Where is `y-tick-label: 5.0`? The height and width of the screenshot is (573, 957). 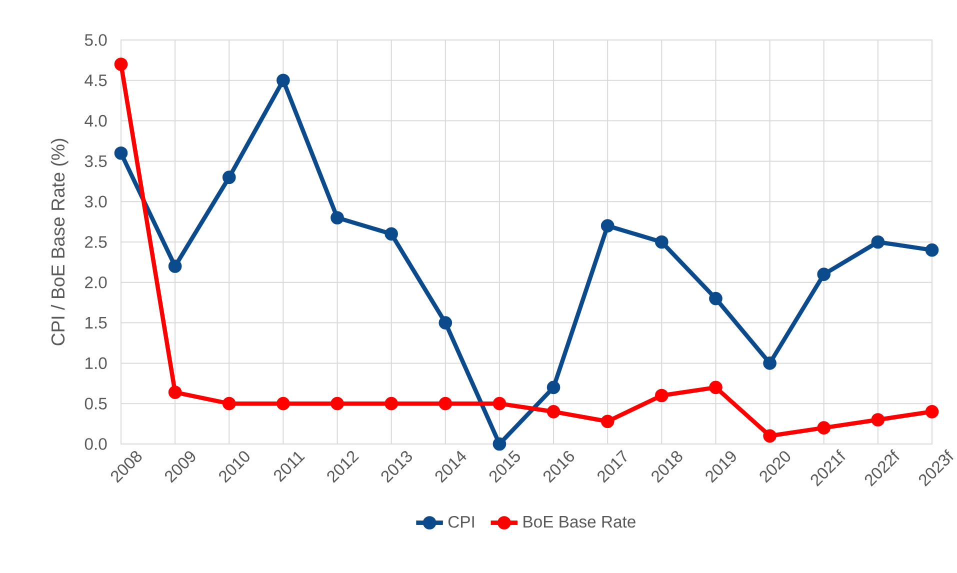
y-tick-label: 5.0 is located at coordinates (95, 40).